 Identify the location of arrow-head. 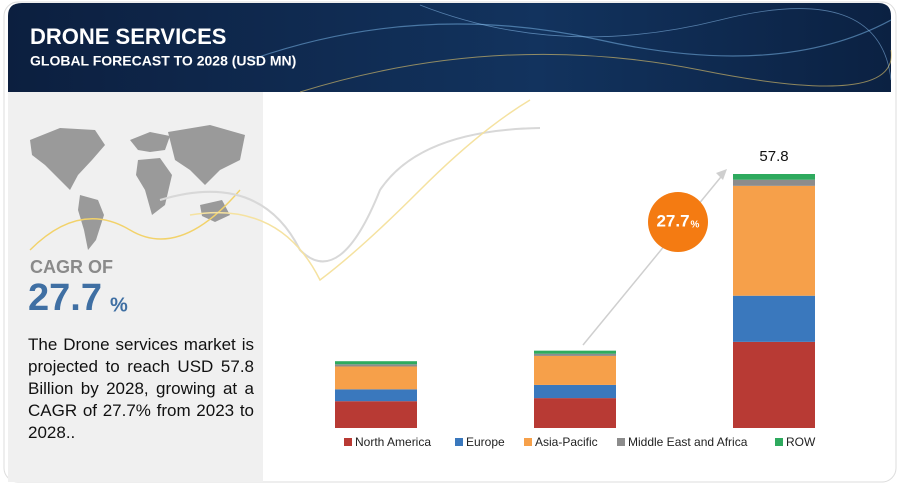
(721, 174).